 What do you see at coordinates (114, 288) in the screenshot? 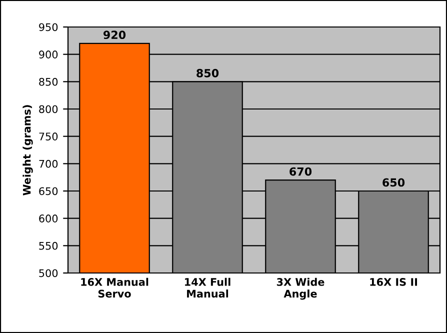
I see `x-tick-label: 16X Manual Servo` at bounding box center [114, 288].